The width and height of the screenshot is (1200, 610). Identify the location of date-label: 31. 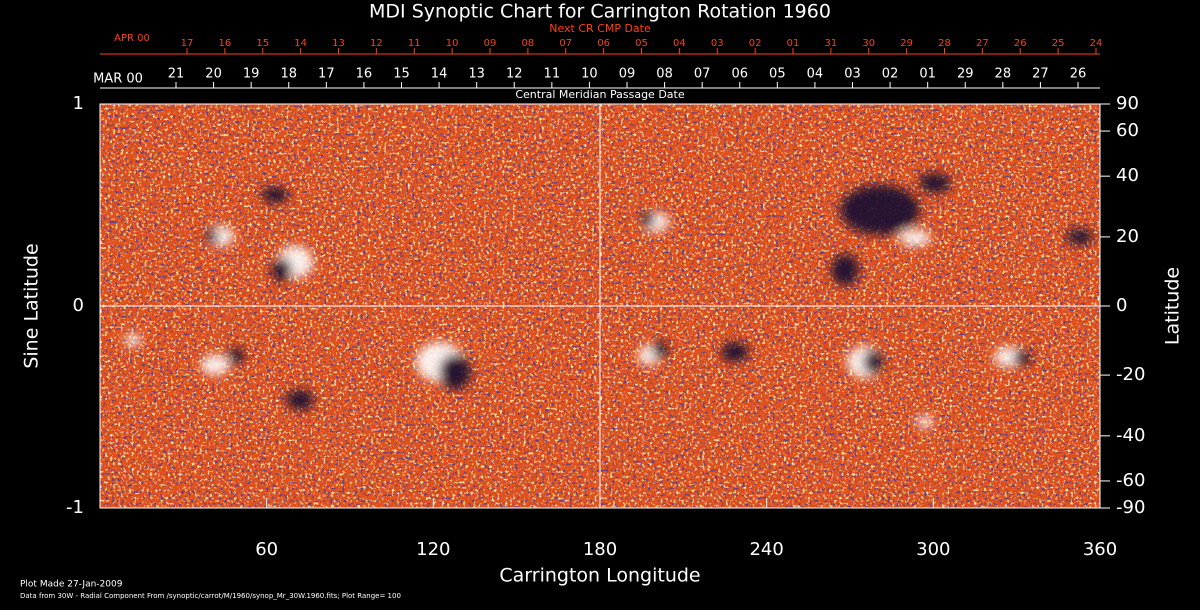
(831, 43).